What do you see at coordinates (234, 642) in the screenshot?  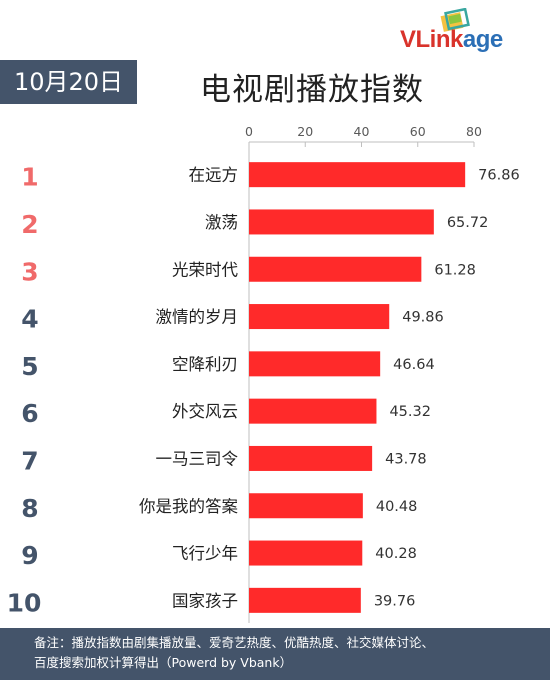 I see `footnote-line-1: 备注：播放指数由剧集播放量、爱奇艺热度、优酷热度、社交媒体讨论、` at bounding box center [234, 642].